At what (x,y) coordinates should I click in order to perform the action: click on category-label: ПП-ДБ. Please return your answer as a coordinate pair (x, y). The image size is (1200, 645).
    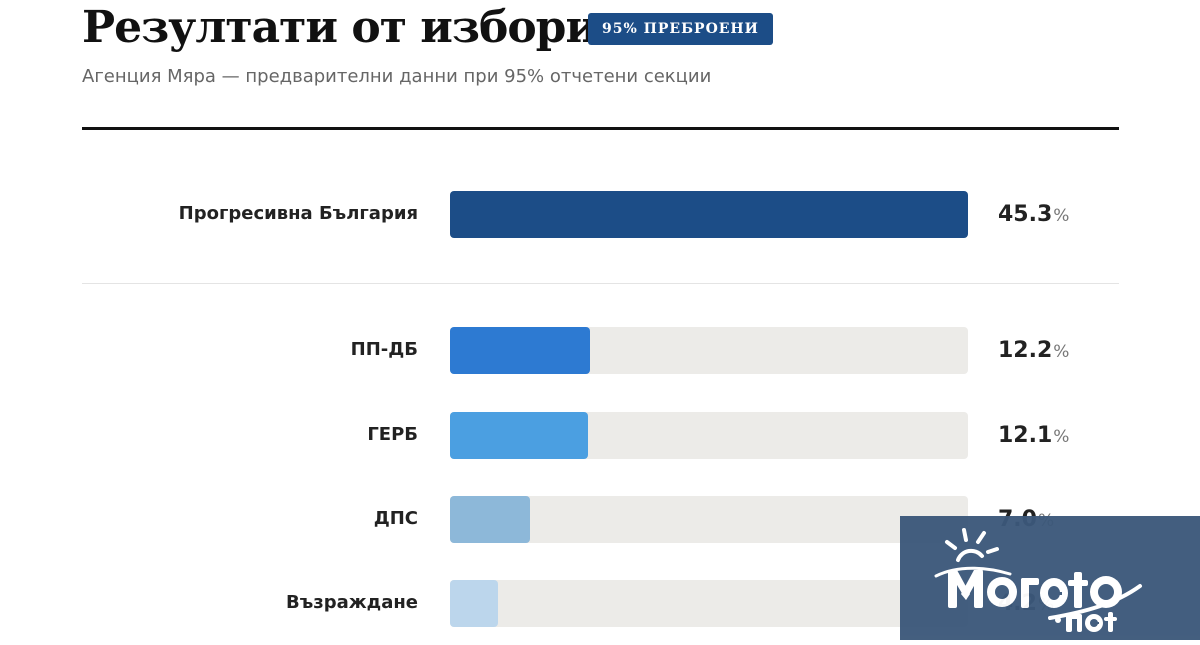
    Looking at the image, I should click on (384, 349).